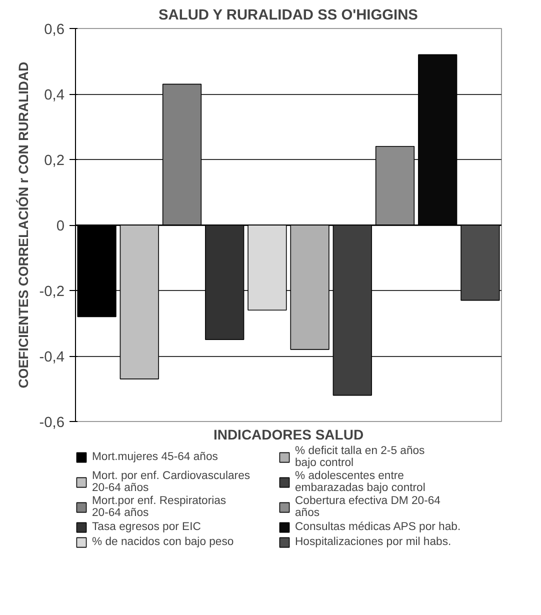 The height and width of the screenshot is (615, 541). I want to click on legend-label: % adolescentes entre embarazadas bajo control, so click(360, 482).